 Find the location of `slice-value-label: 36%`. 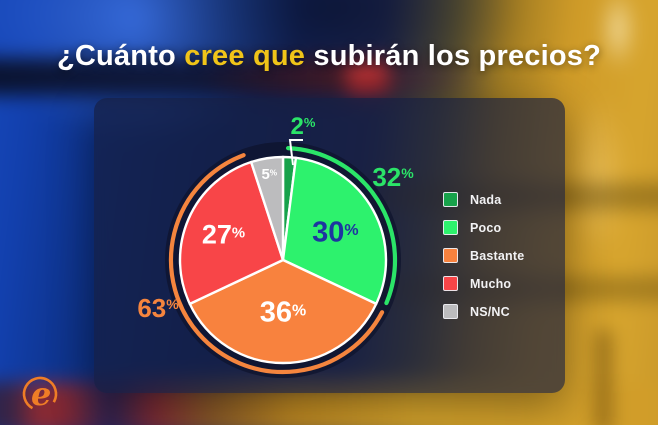

slice-value-label: 36% is located at coordinates (283, 313).